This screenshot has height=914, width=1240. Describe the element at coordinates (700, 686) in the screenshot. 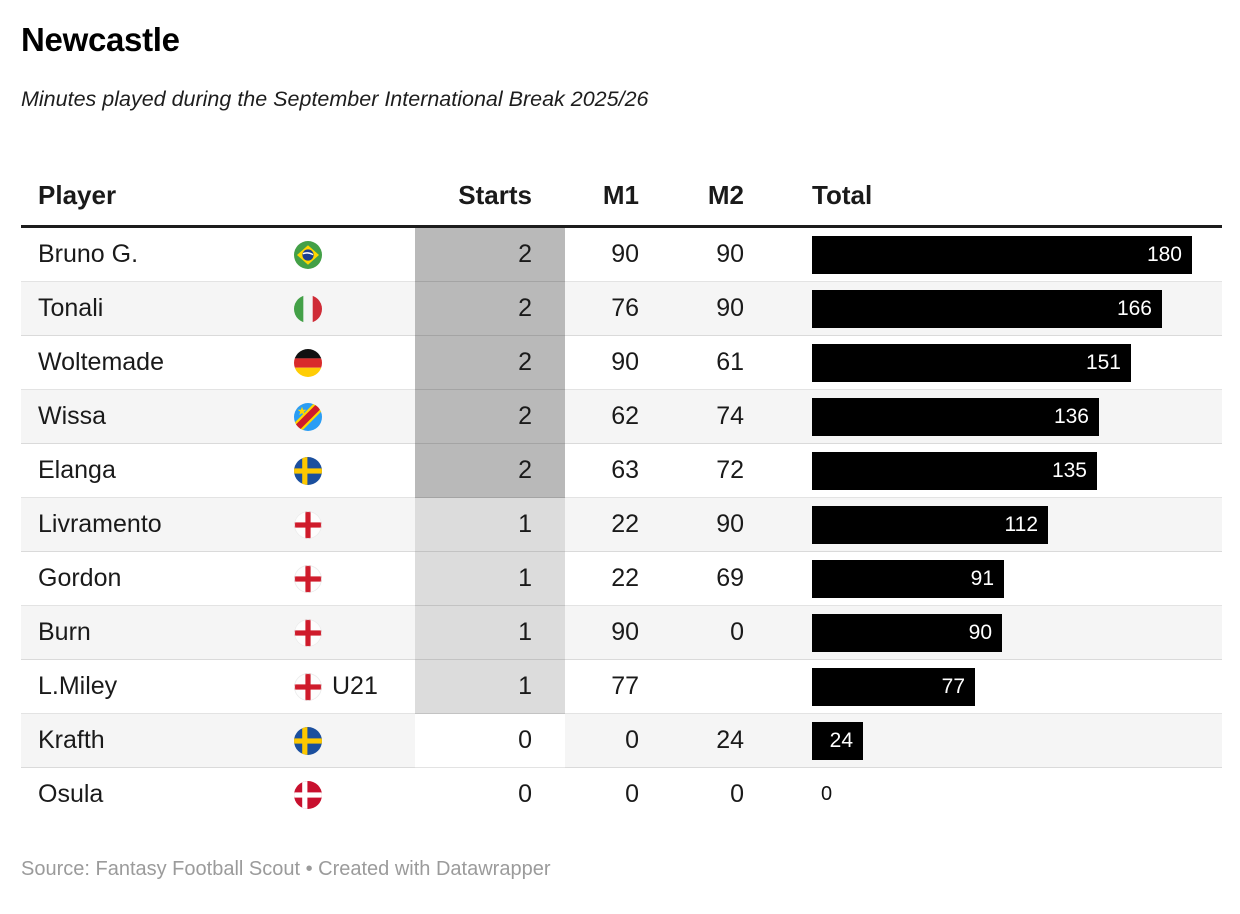

I see `m2-cell` at that location.